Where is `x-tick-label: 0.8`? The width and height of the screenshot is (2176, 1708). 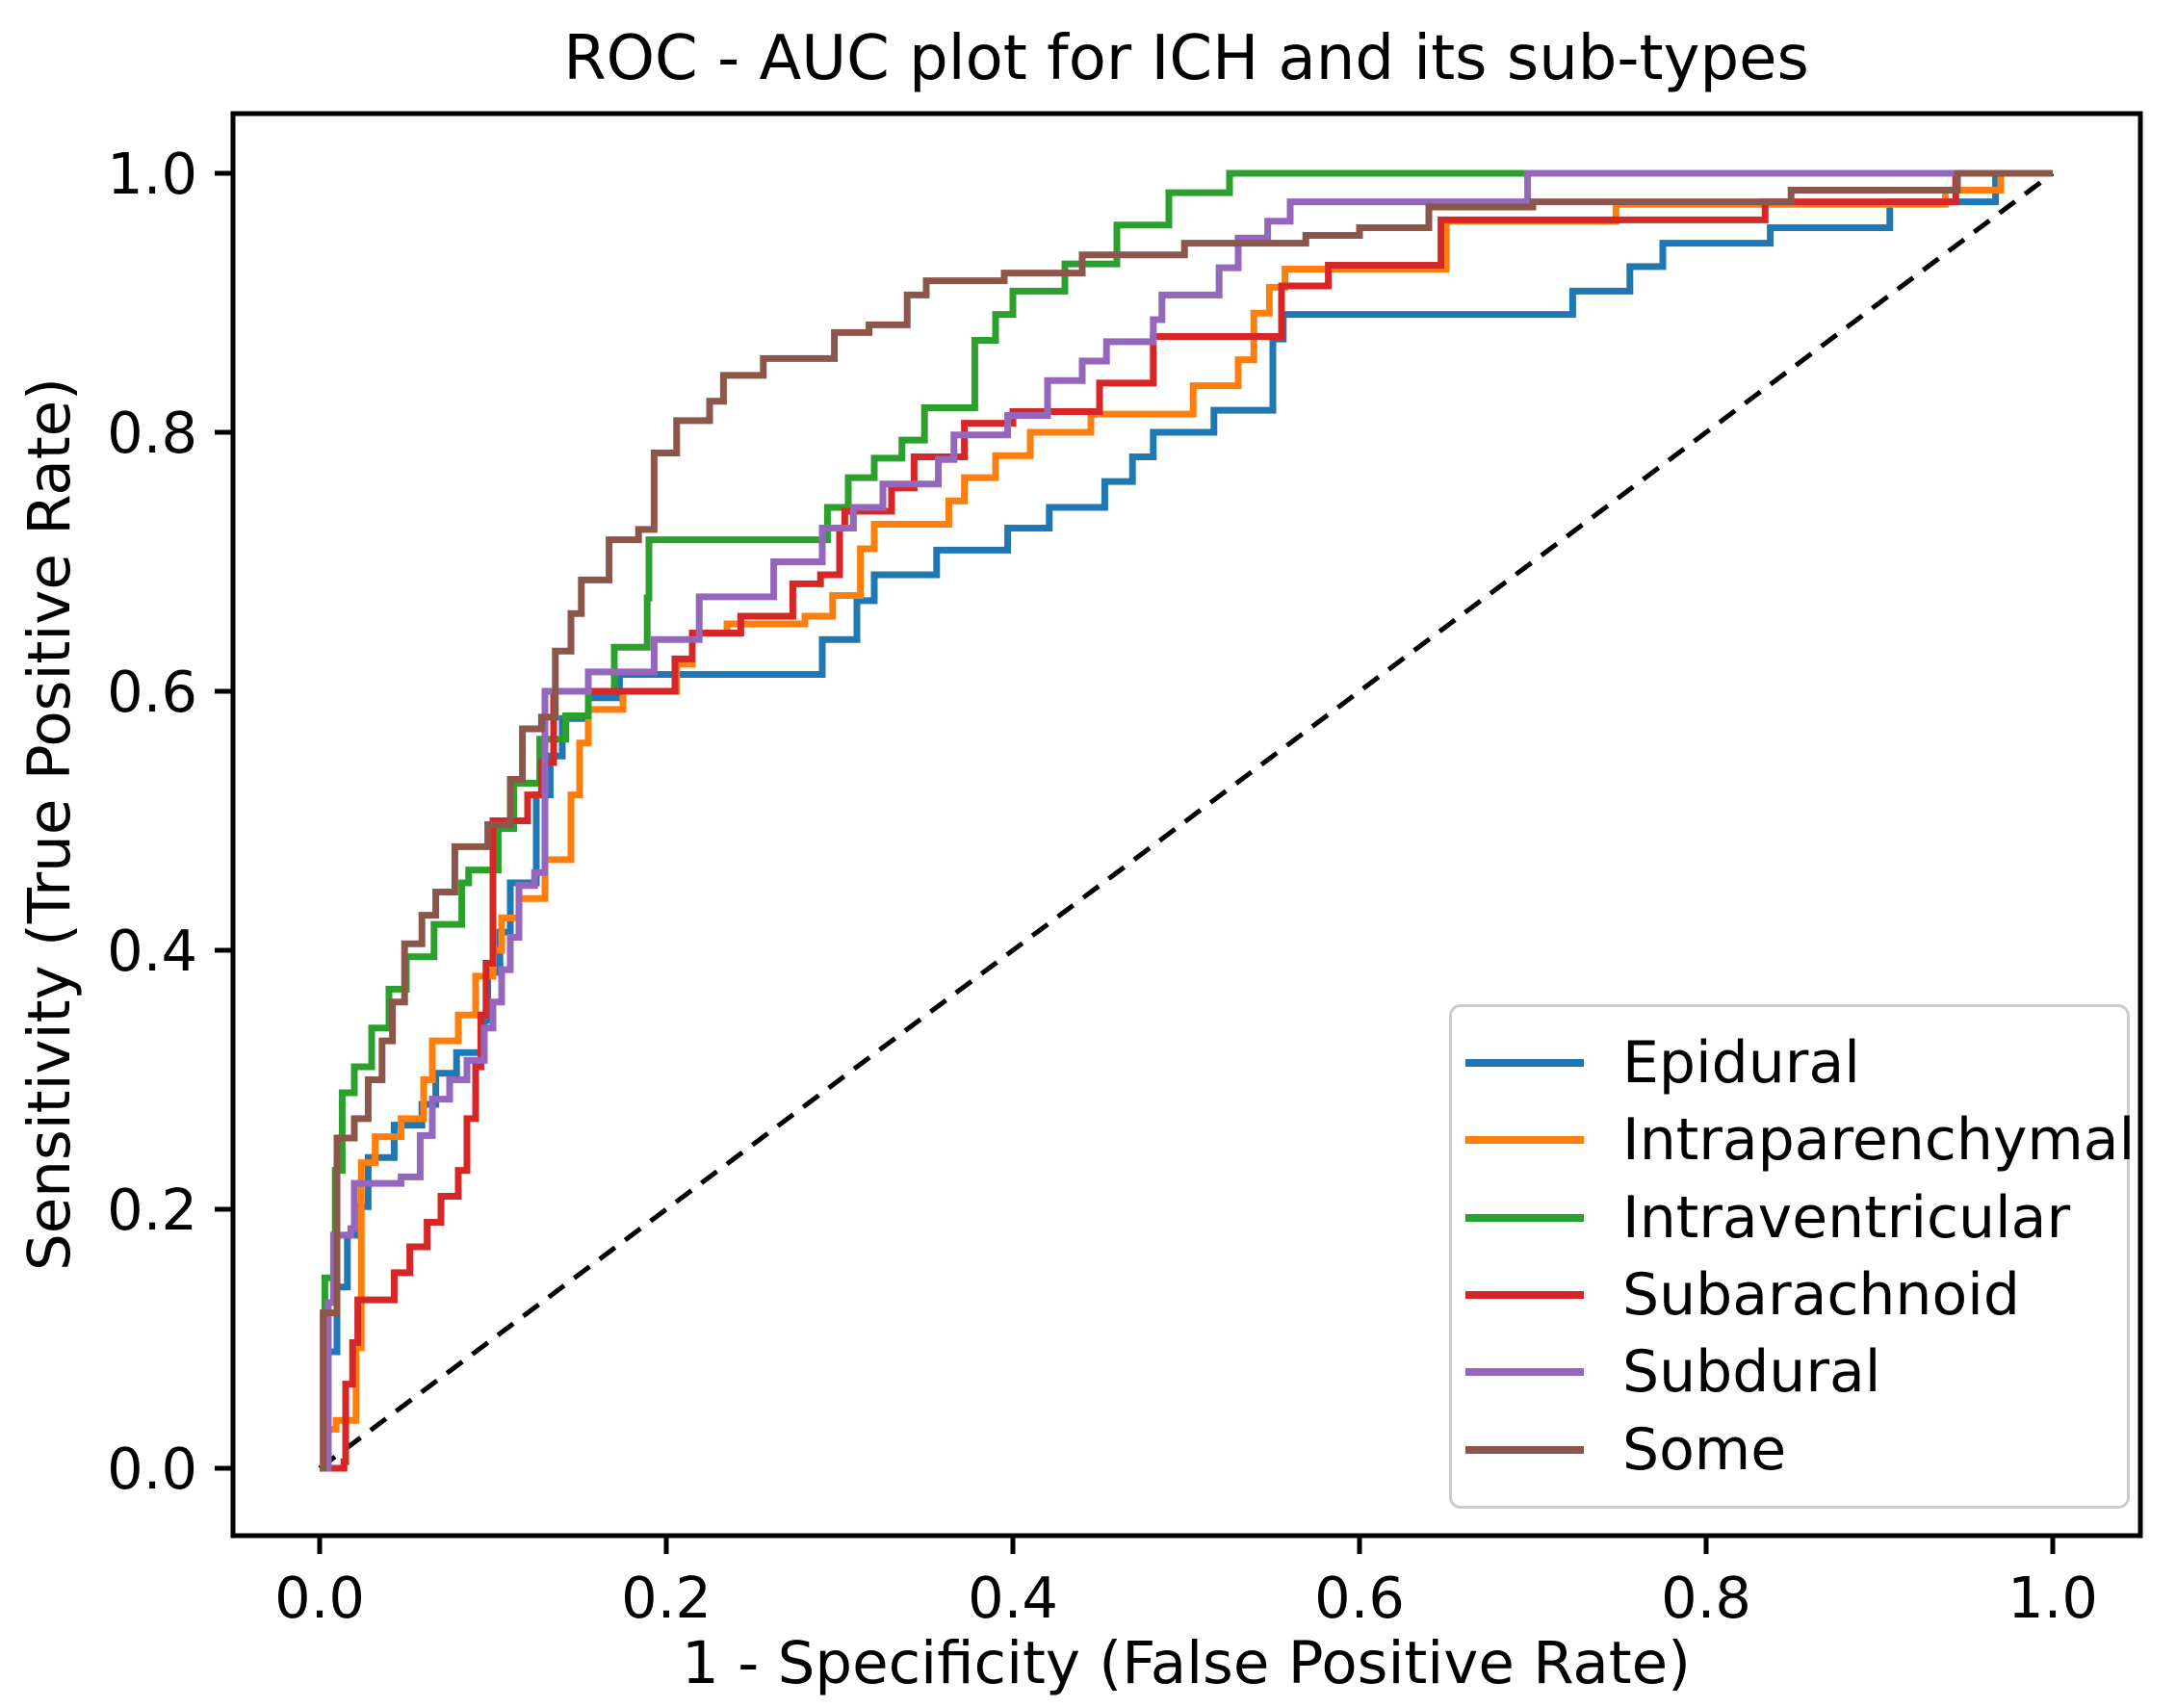
x-tick-label: 0.8 is located at coordinates (1706, 1598).